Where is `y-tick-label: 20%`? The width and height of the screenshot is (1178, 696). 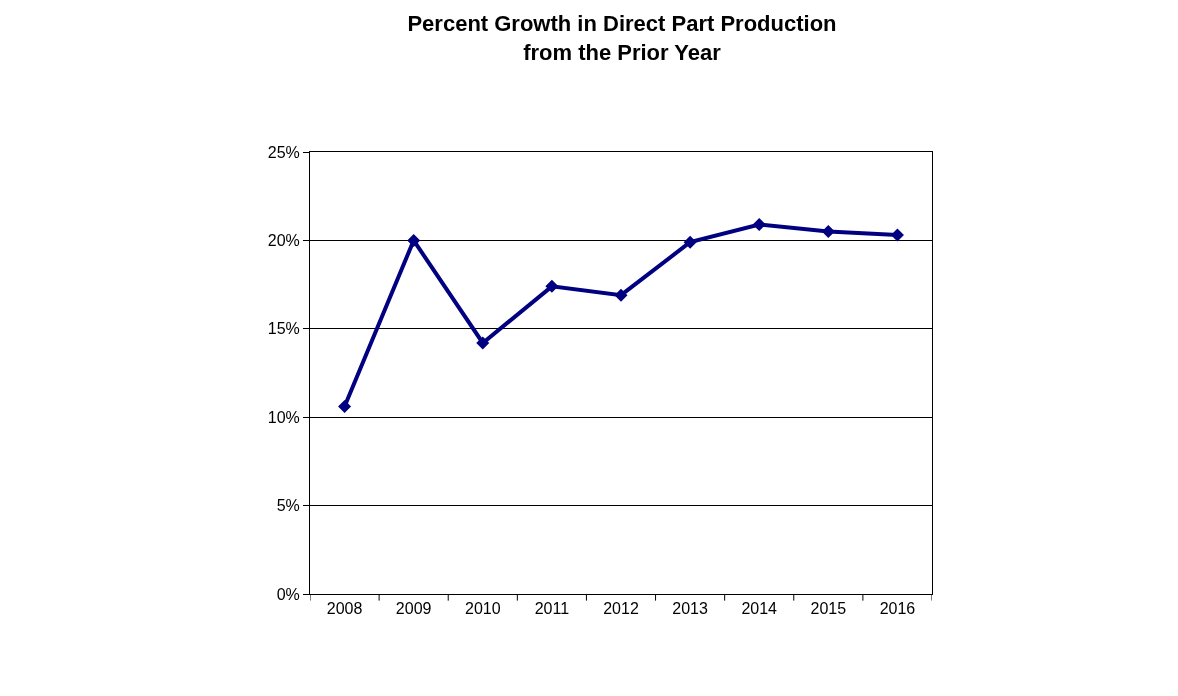 y-tick-label: 20% is located at coordinates (283, 240).